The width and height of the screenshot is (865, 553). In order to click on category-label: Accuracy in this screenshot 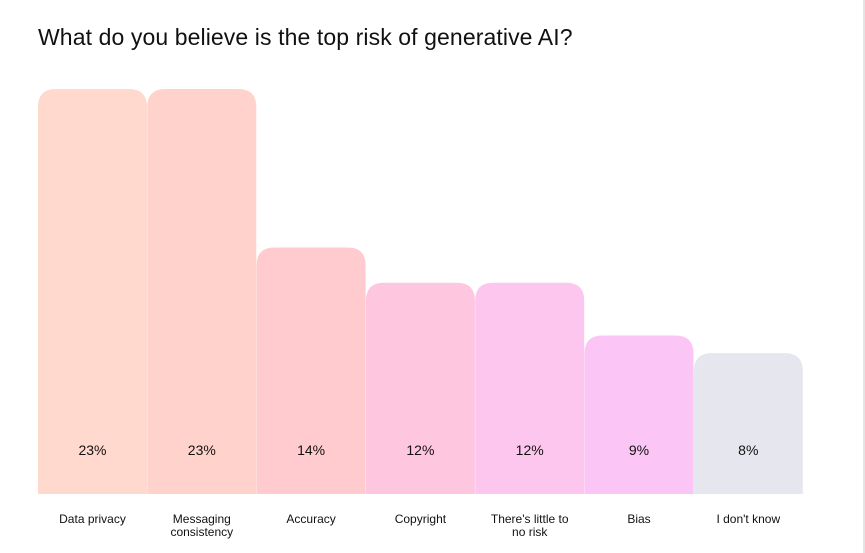, I will do `click(310, 519)`.